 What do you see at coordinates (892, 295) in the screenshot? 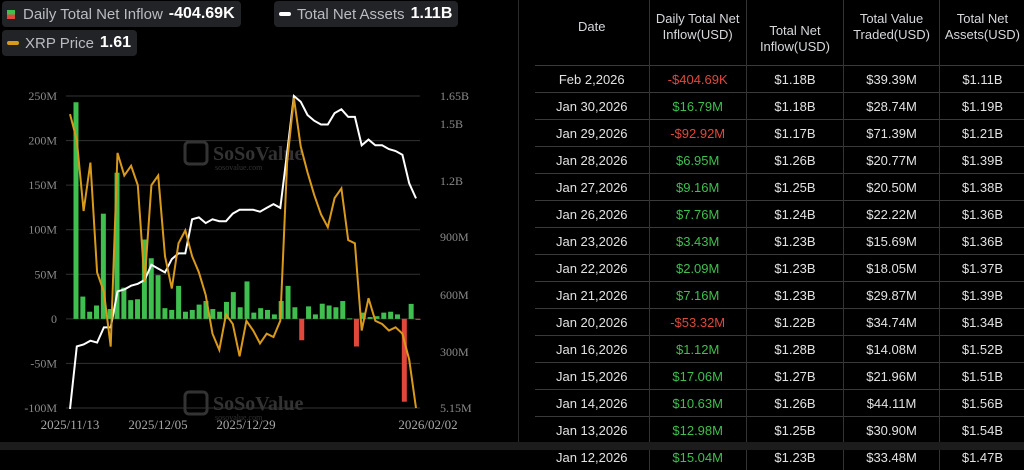
I see `cell-traded: $29.87M` at bounding box center [892, 295].